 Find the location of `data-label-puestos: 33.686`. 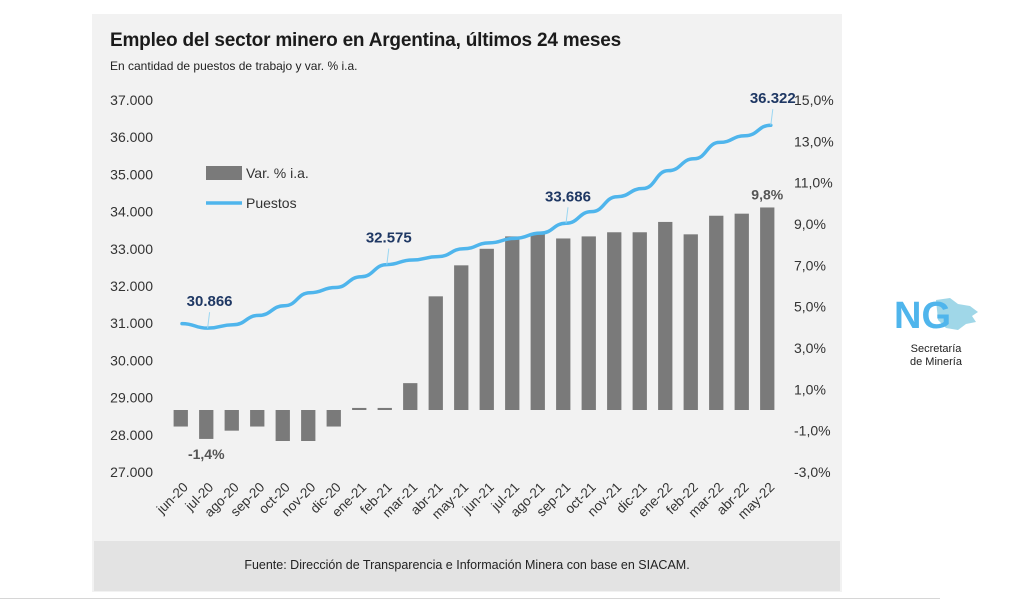

data-label-puestos: 33.686 is located at coordinates (568, 196).